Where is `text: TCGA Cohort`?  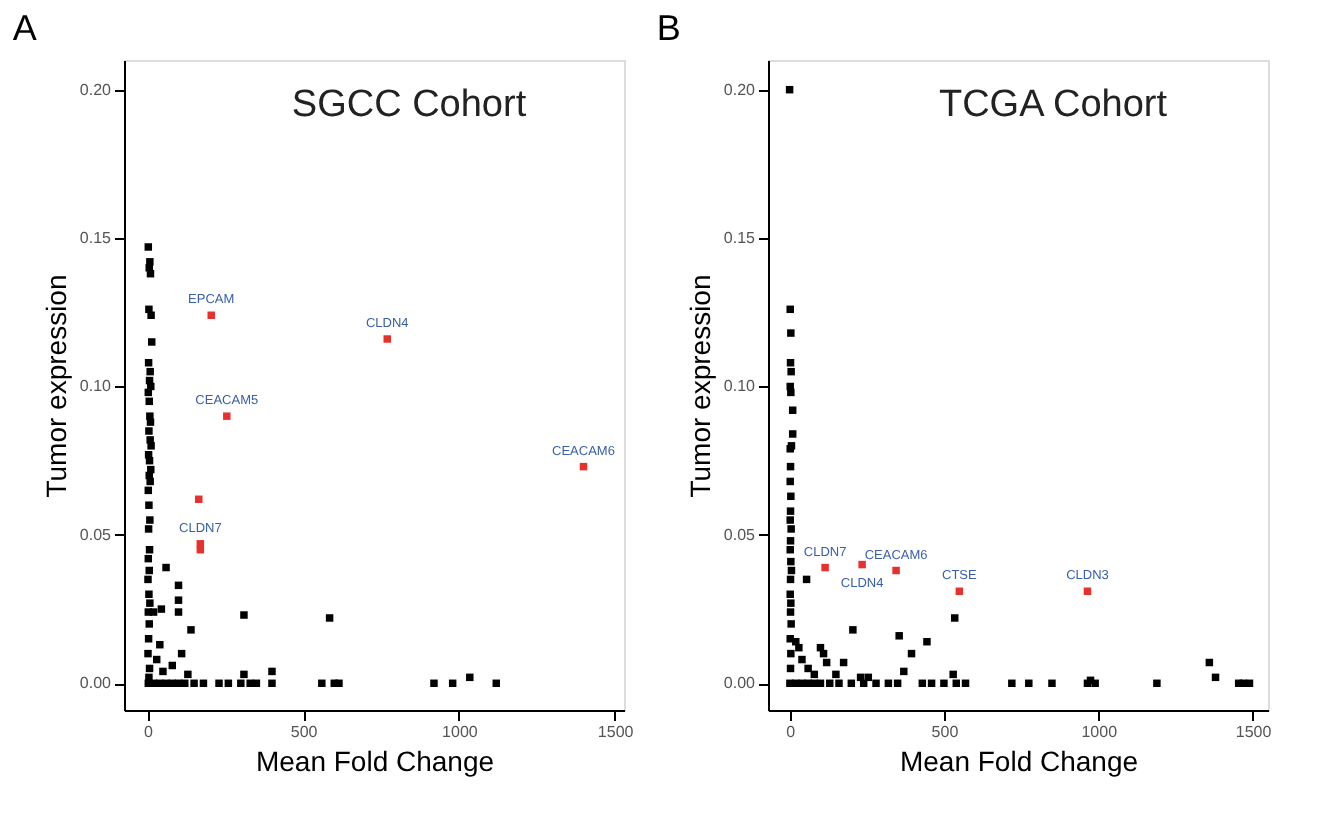 text: TCGA Cohort is located at coordinates (1053, 105).